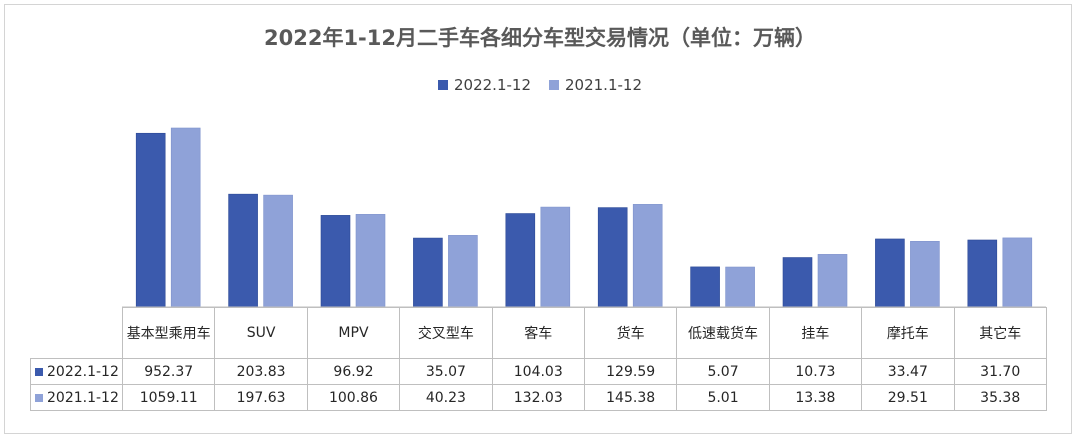 The height and width of the screenshot is (441, 1080). I want to click on data-table-cell: 33.47, so click(908, 371).